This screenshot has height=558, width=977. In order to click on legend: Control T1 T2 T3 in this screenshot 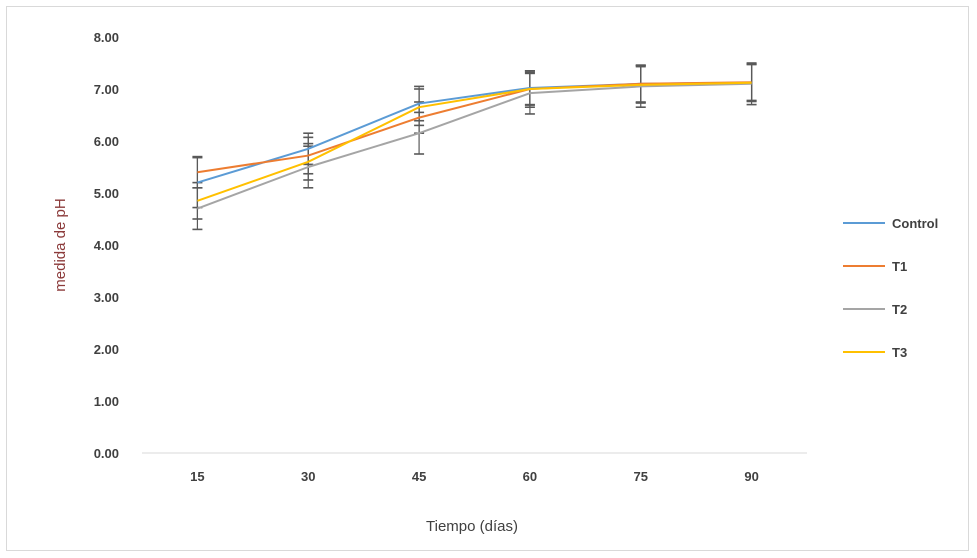, I will do `click(890, 288)`.